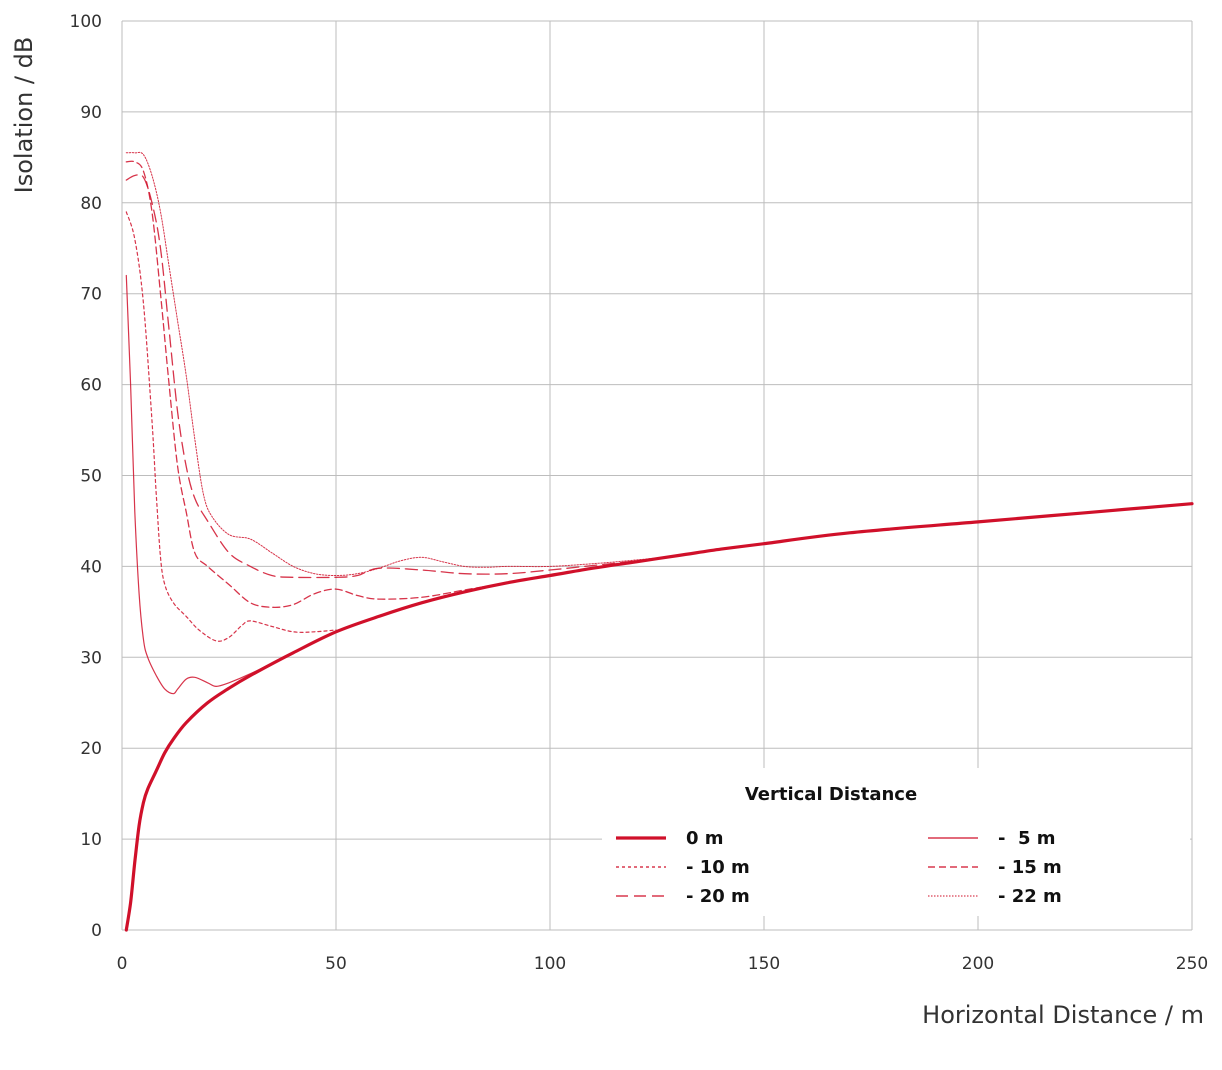 The height and width of the screenshot is (1070, 1222). I want to click on x-tick-label: 250, so click(1192, 964).